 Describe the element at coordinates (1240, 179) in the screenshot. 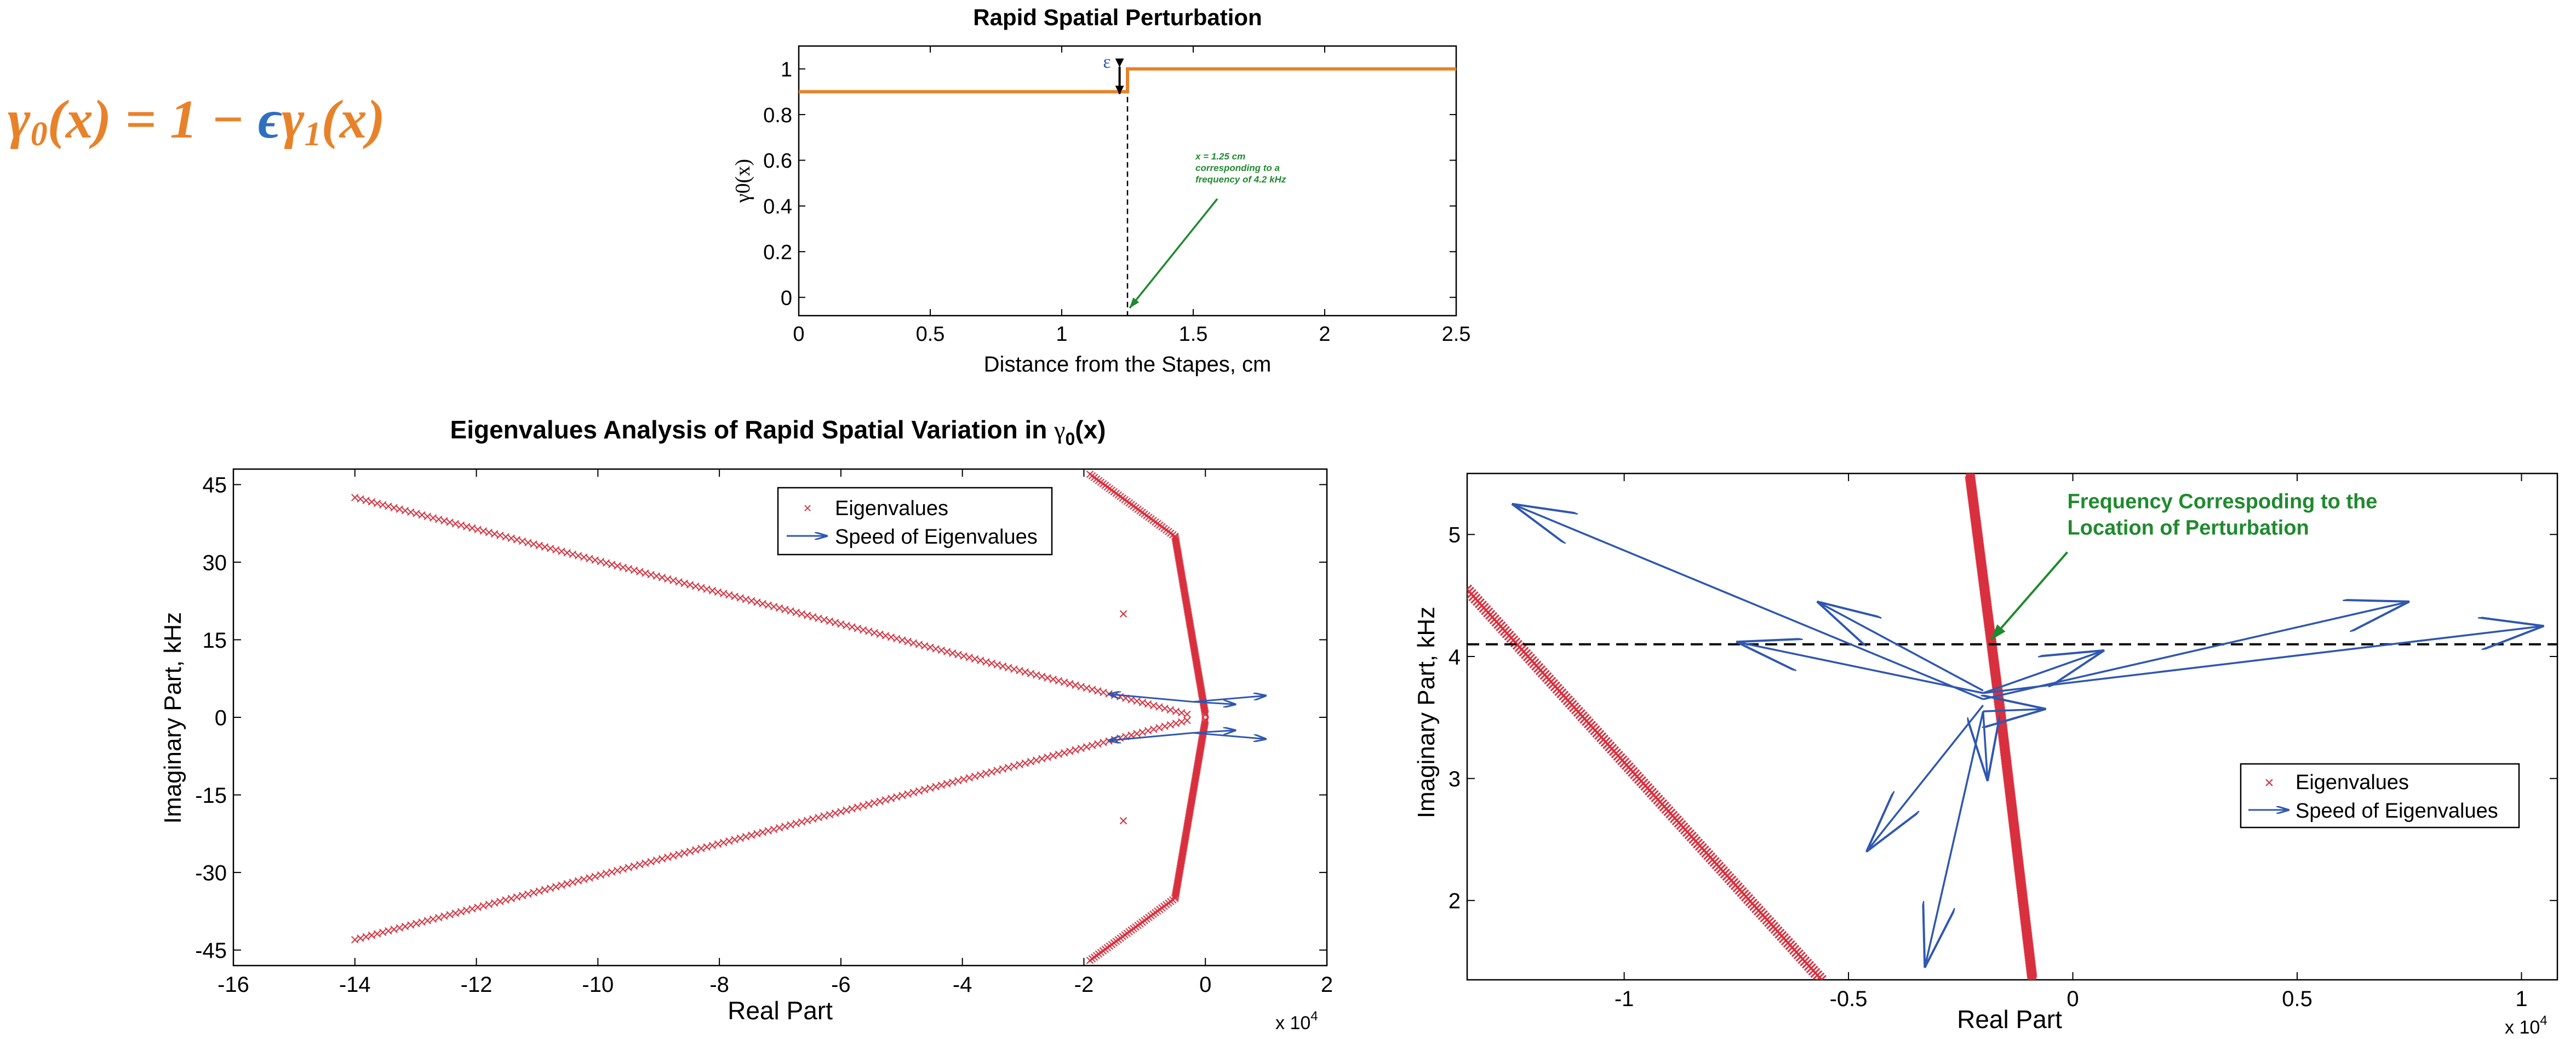

I see `perturbation-annotation-line: frequency of 4.2 kHz` at that location.